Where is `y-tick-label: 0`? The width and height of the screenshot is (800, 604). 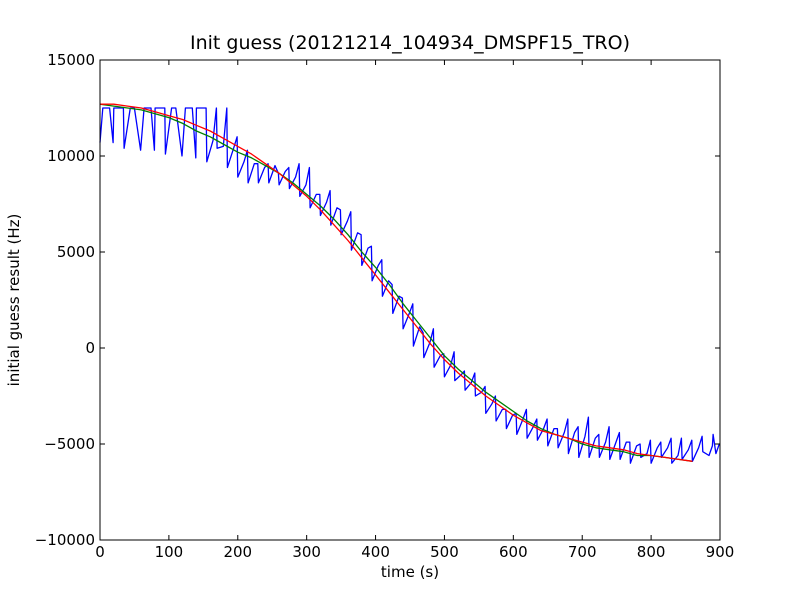
y-tick-label: 0 is located at coordinates (90, 348).